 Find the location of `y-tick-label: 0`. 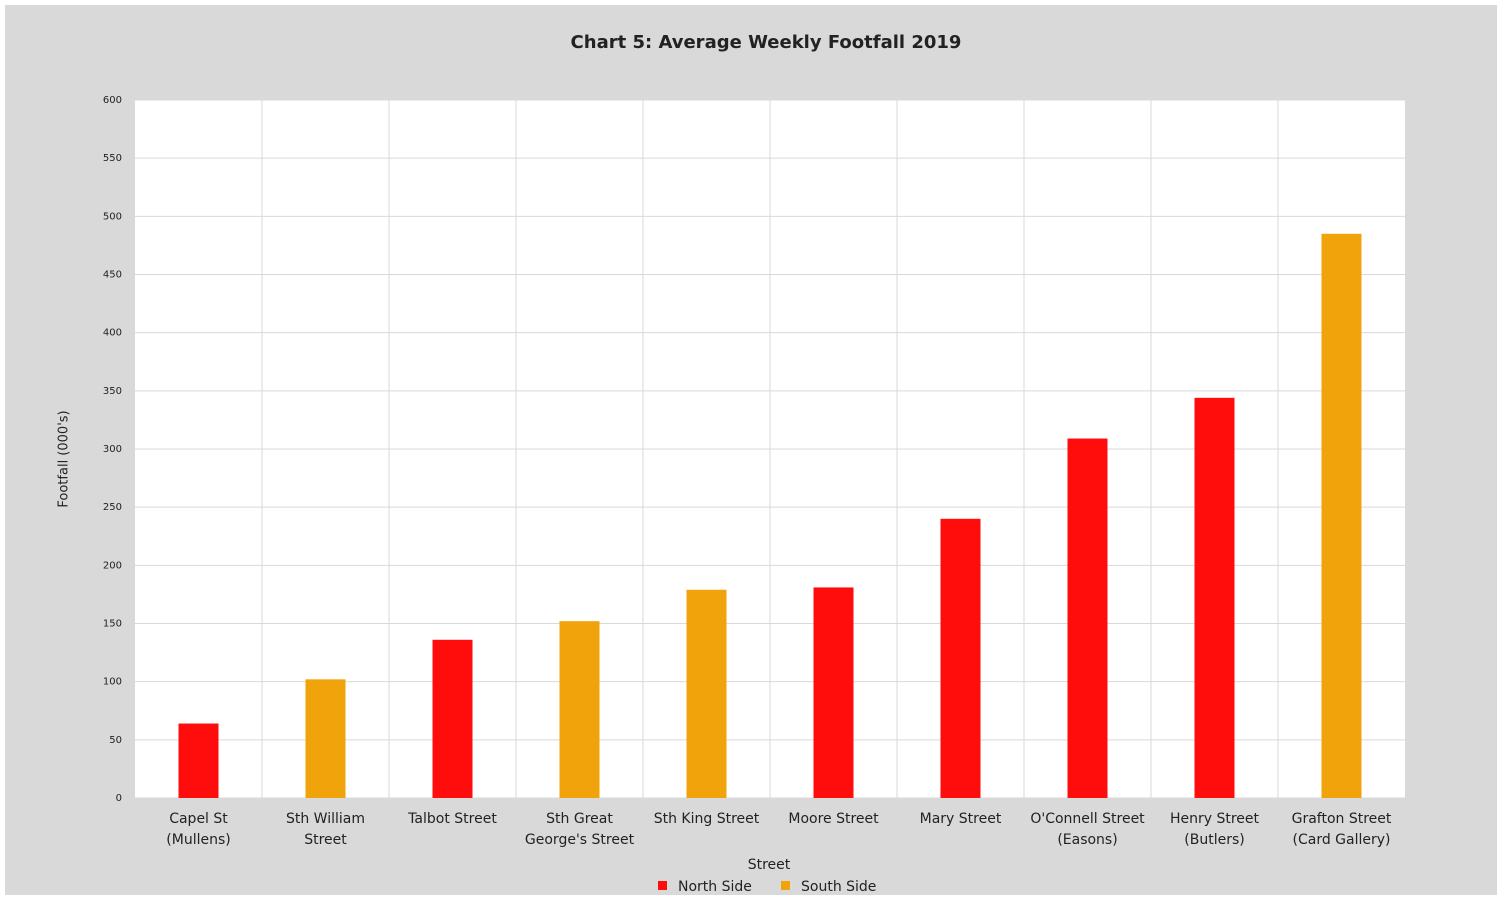

y-tick-label: 0 is located at coordinates (119, 798).